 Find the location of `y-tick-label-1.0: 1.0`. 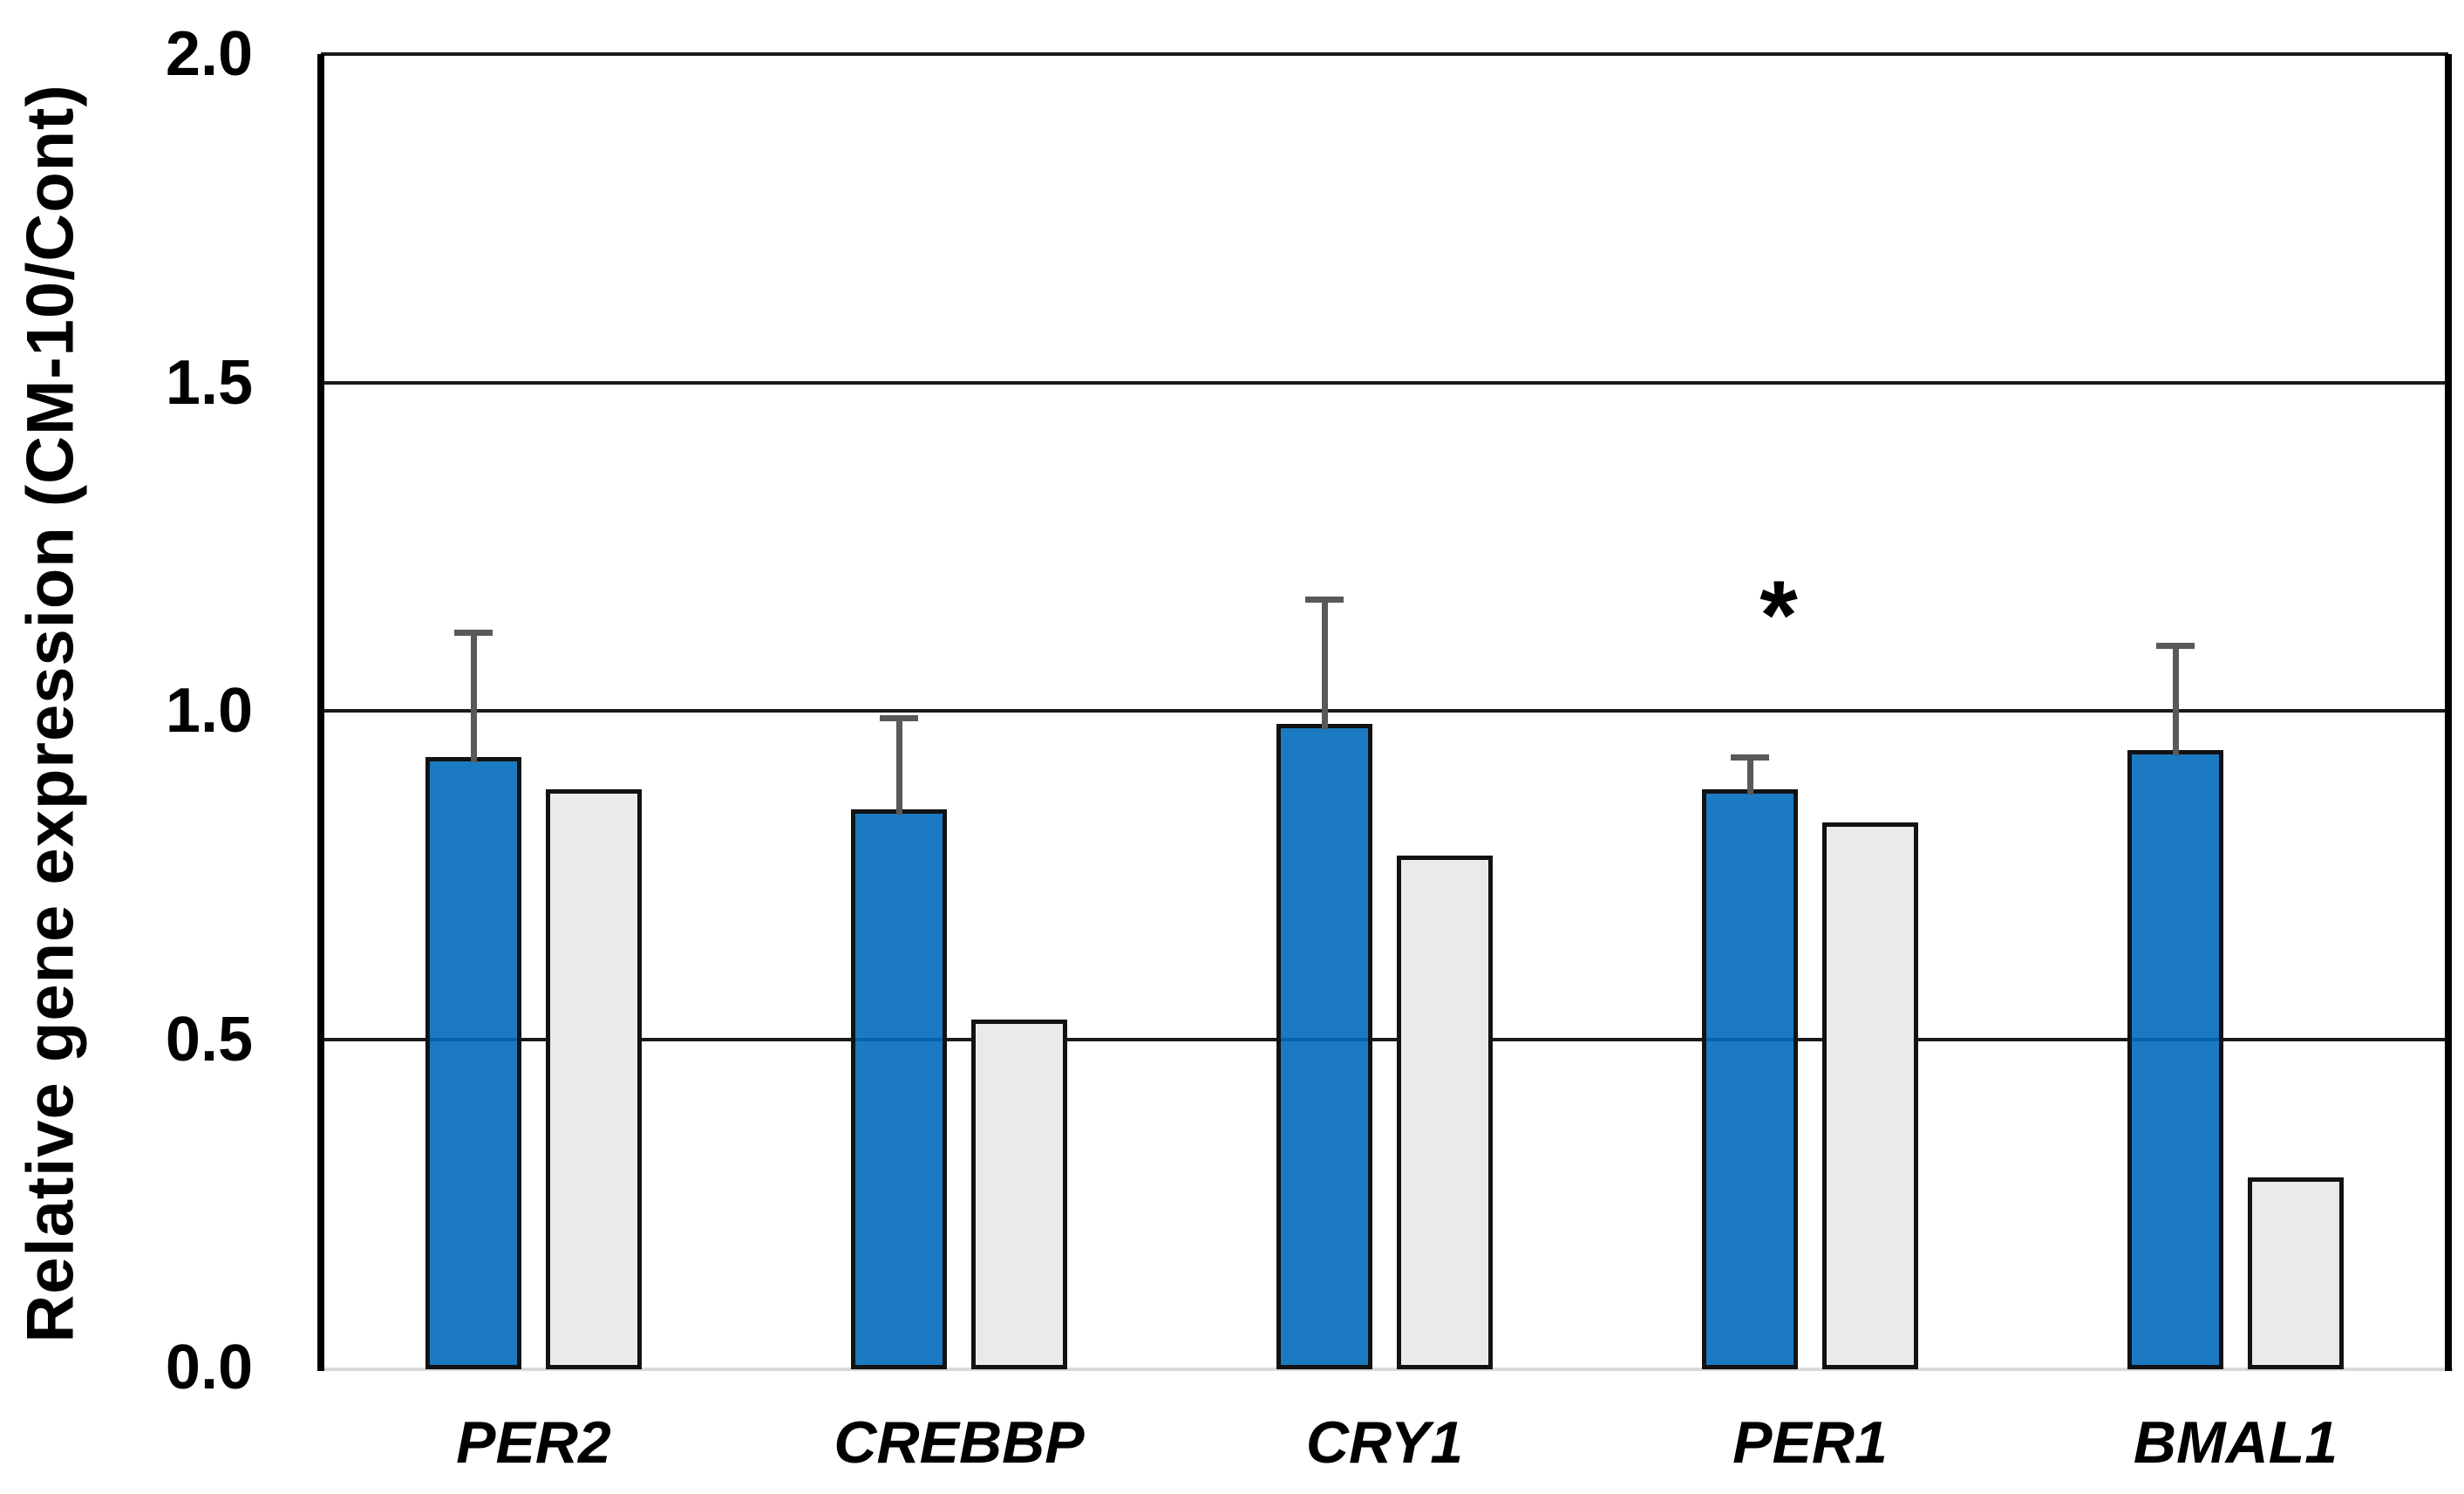

y-tick-label-1.0: 1.0 is located at coordinates (209, 711).